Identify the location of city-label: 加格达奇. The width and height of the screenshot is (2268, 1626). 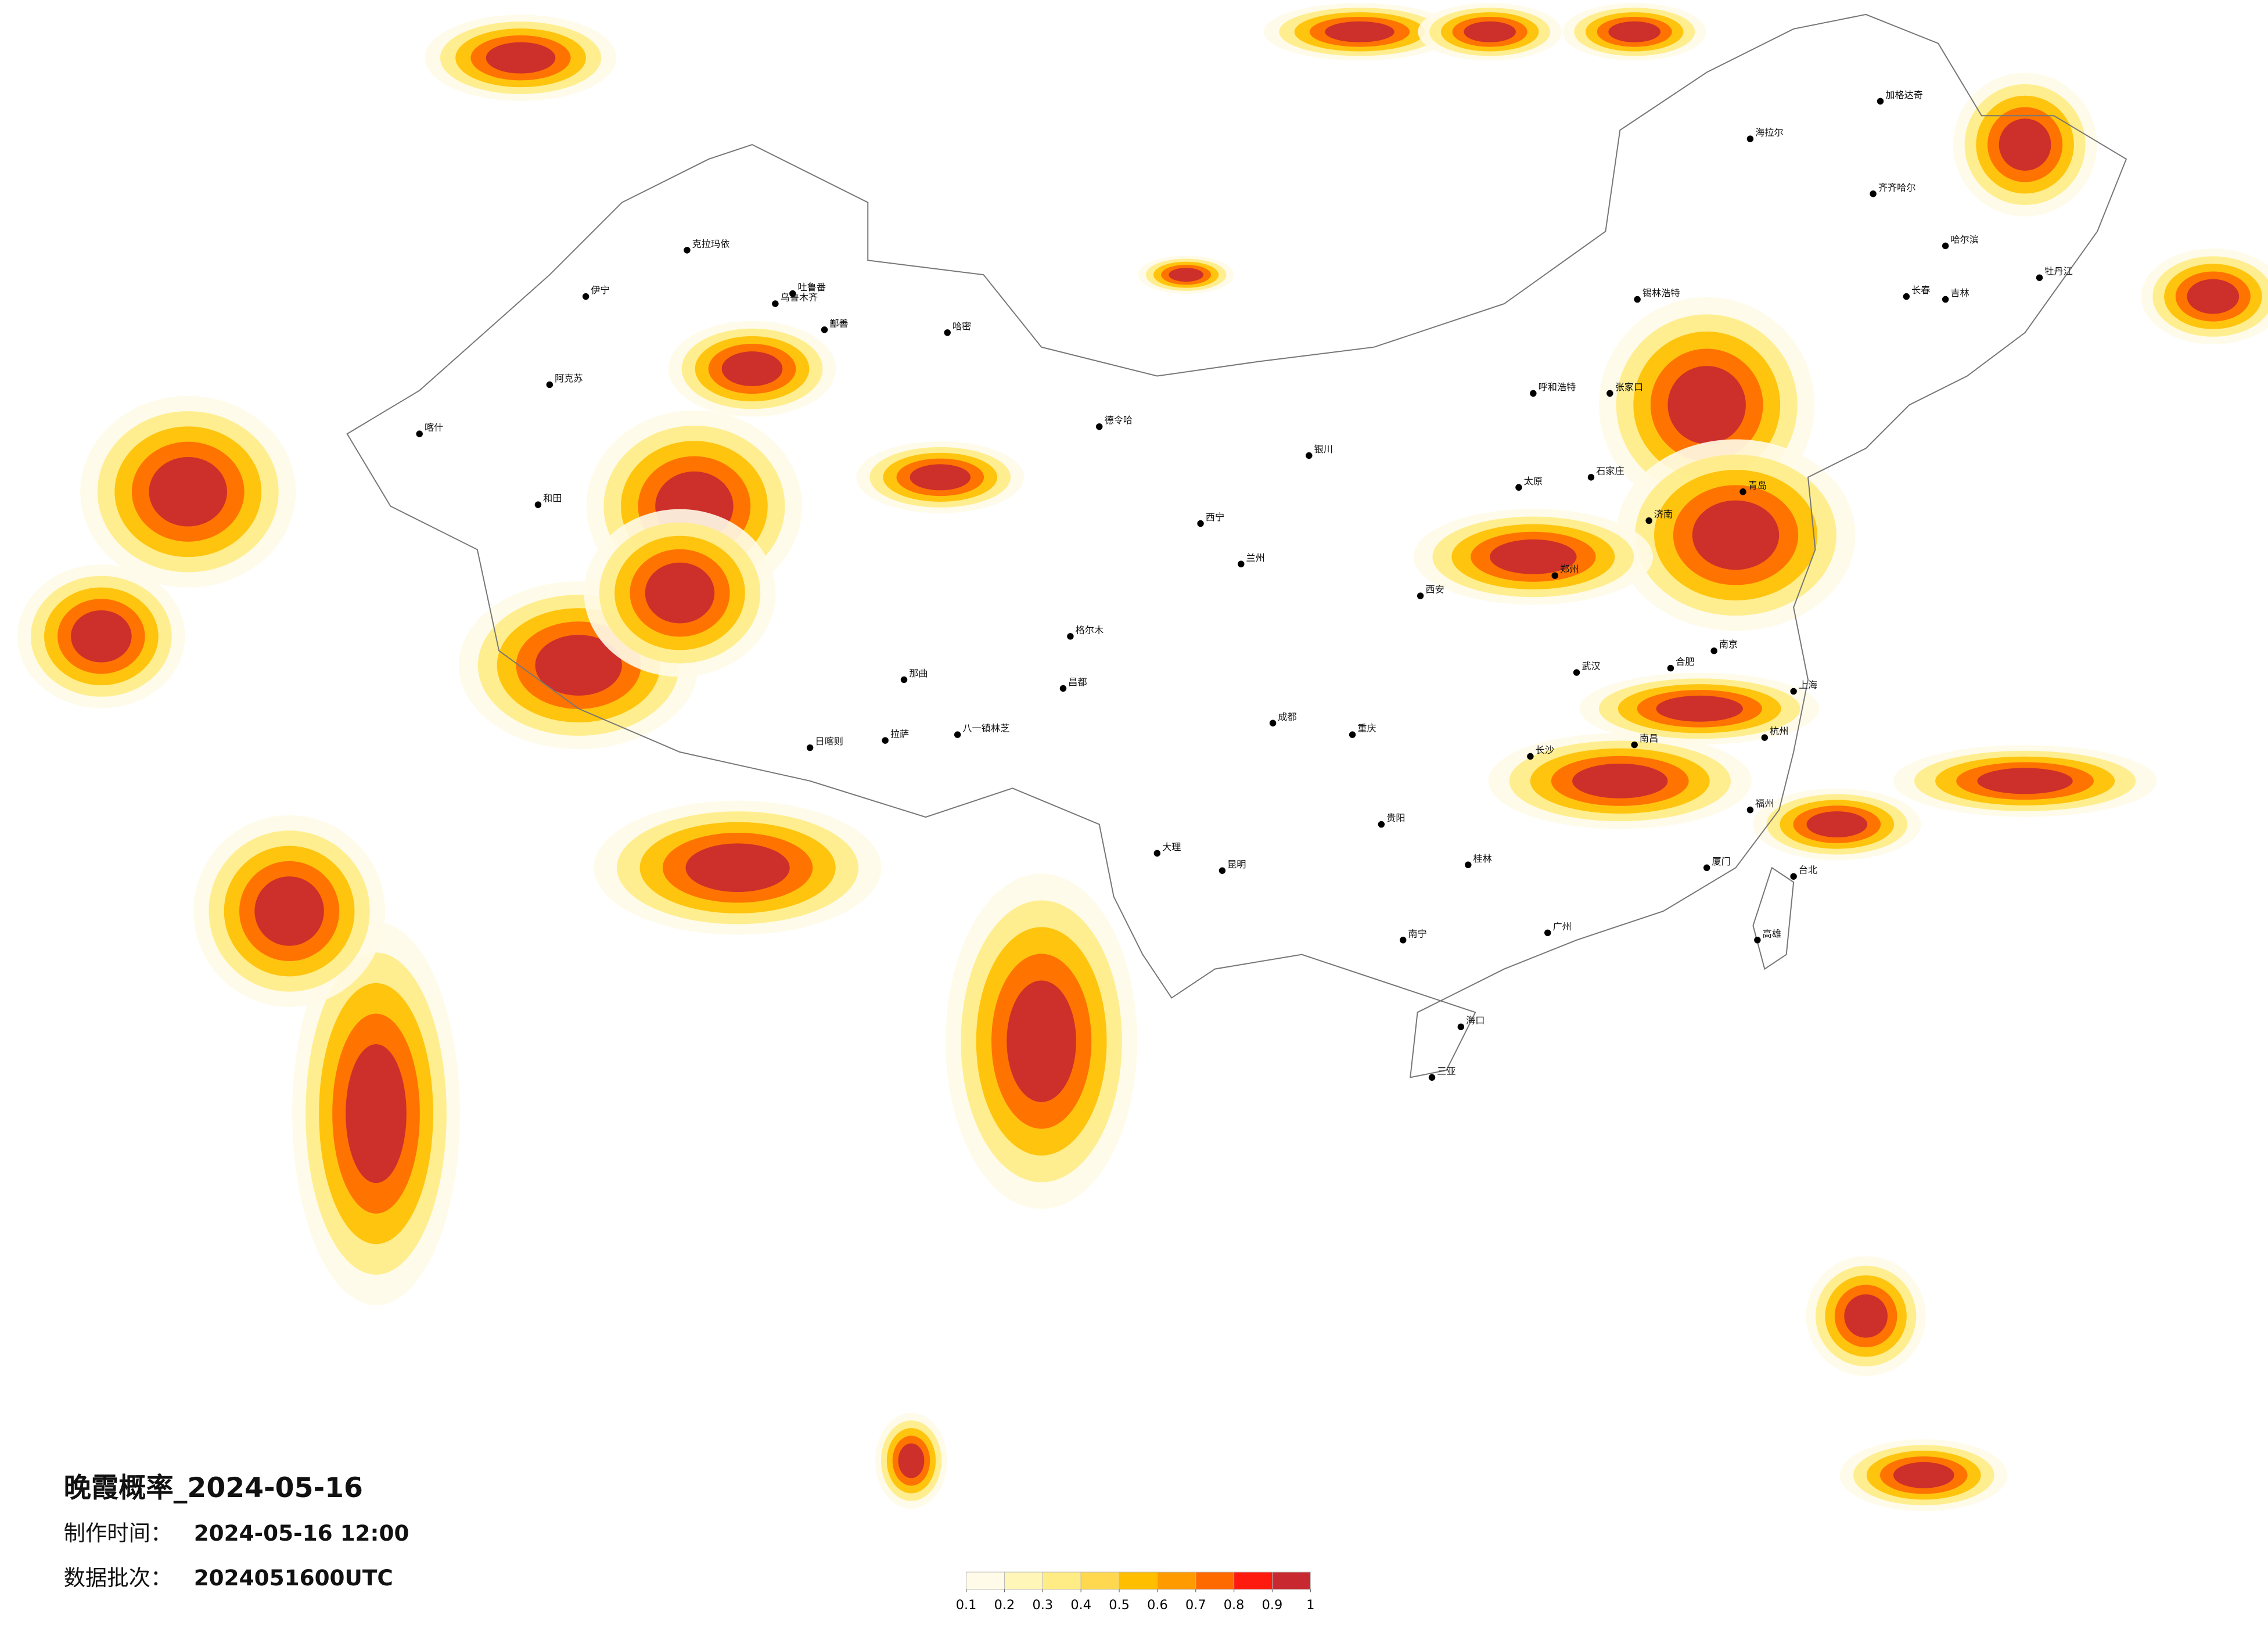
(1904, 94).